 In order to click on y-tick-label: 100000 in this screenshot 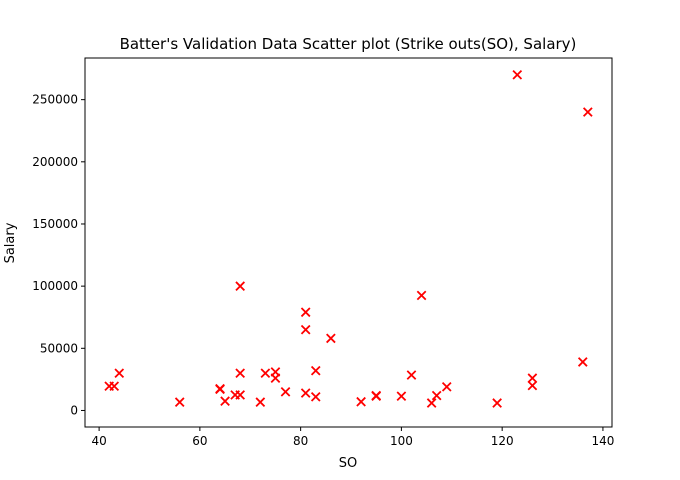, I will do `click(55, 286)`.